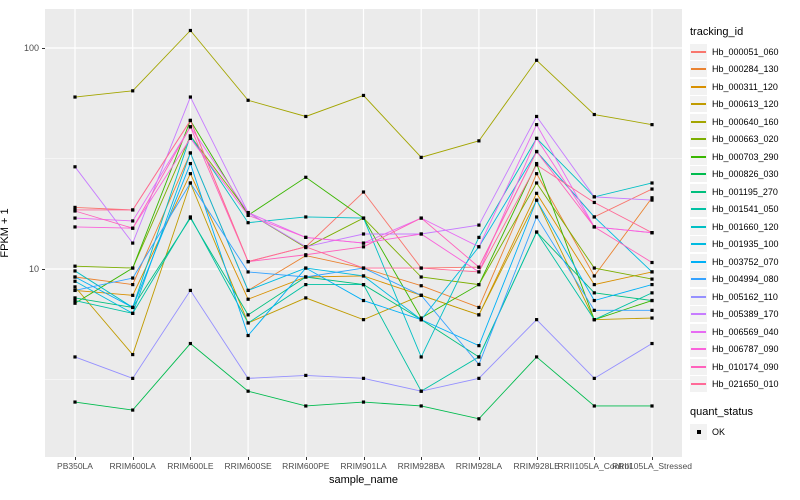  Describe the element at coordinates (745, 296) in the screenshot. I see `legend-label: Hb_005162_110` at that location.